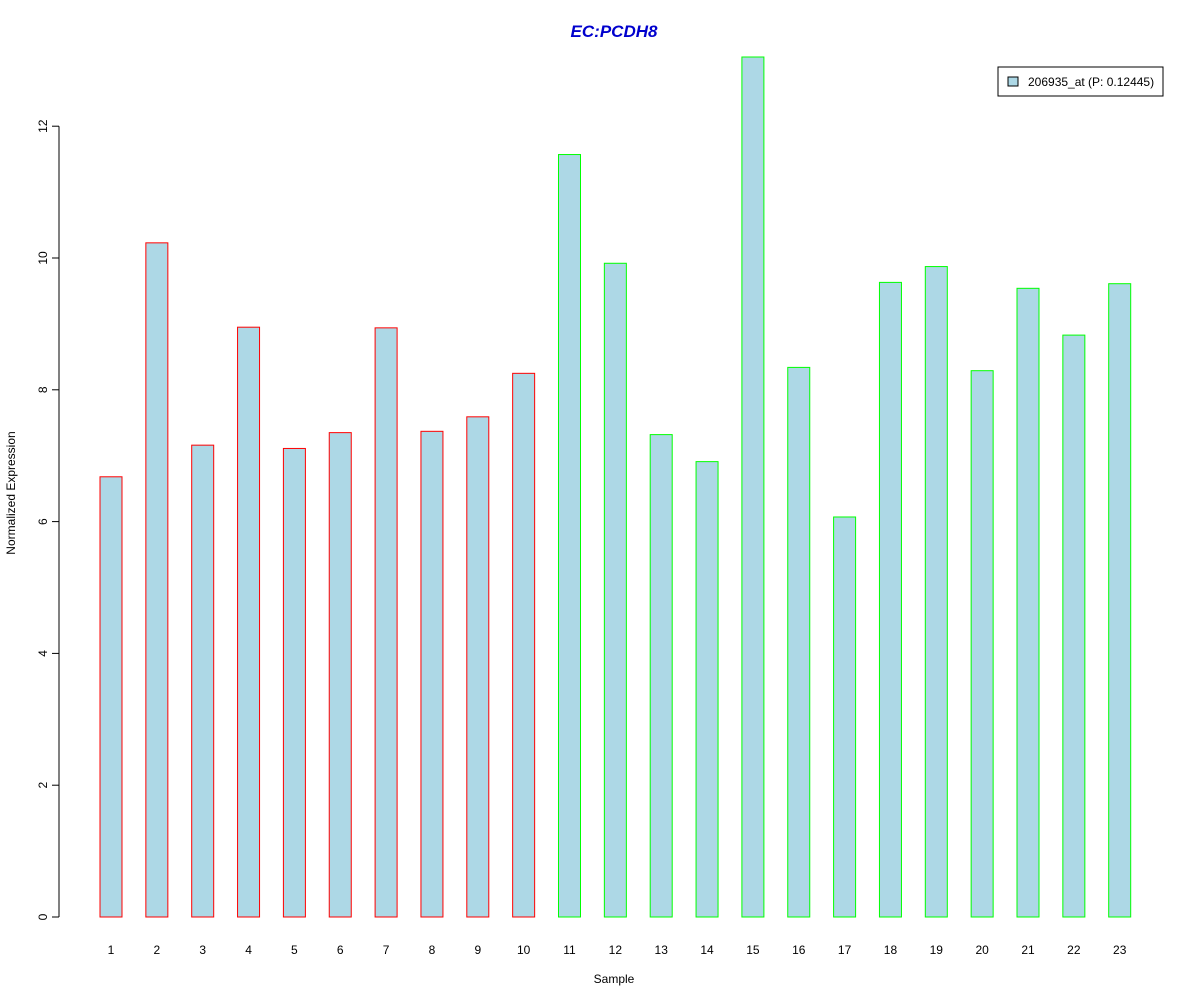  What do you see at coordinates (43, 653) in the screenshot?
I see `y-tick-label: 4` at bounding box center [43, 653].